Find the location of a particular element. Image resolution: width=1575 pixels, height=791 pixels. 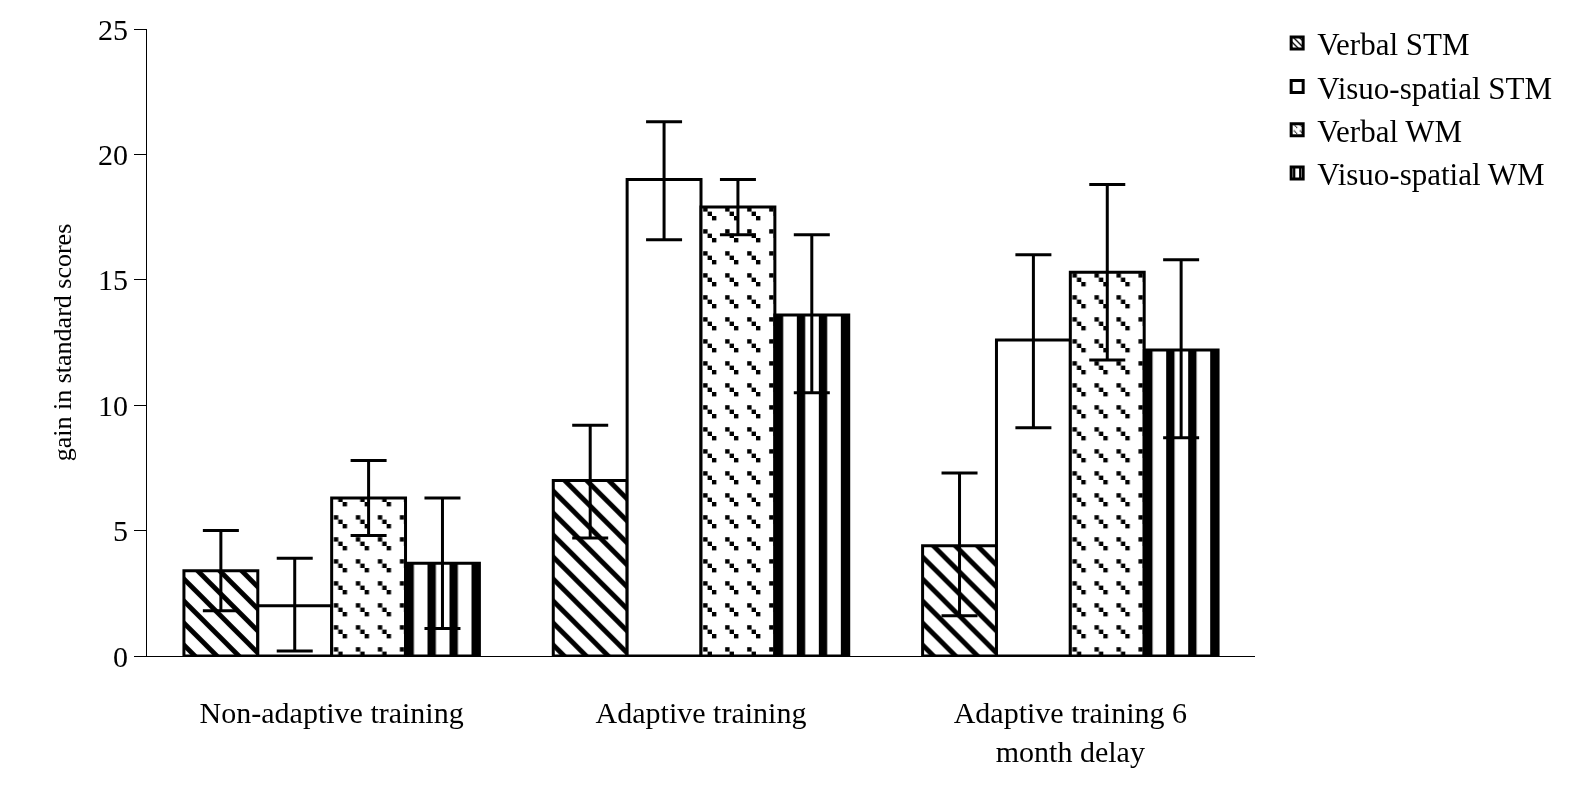

legend-label: Verbal WM is located at coordinates (1390, 131).